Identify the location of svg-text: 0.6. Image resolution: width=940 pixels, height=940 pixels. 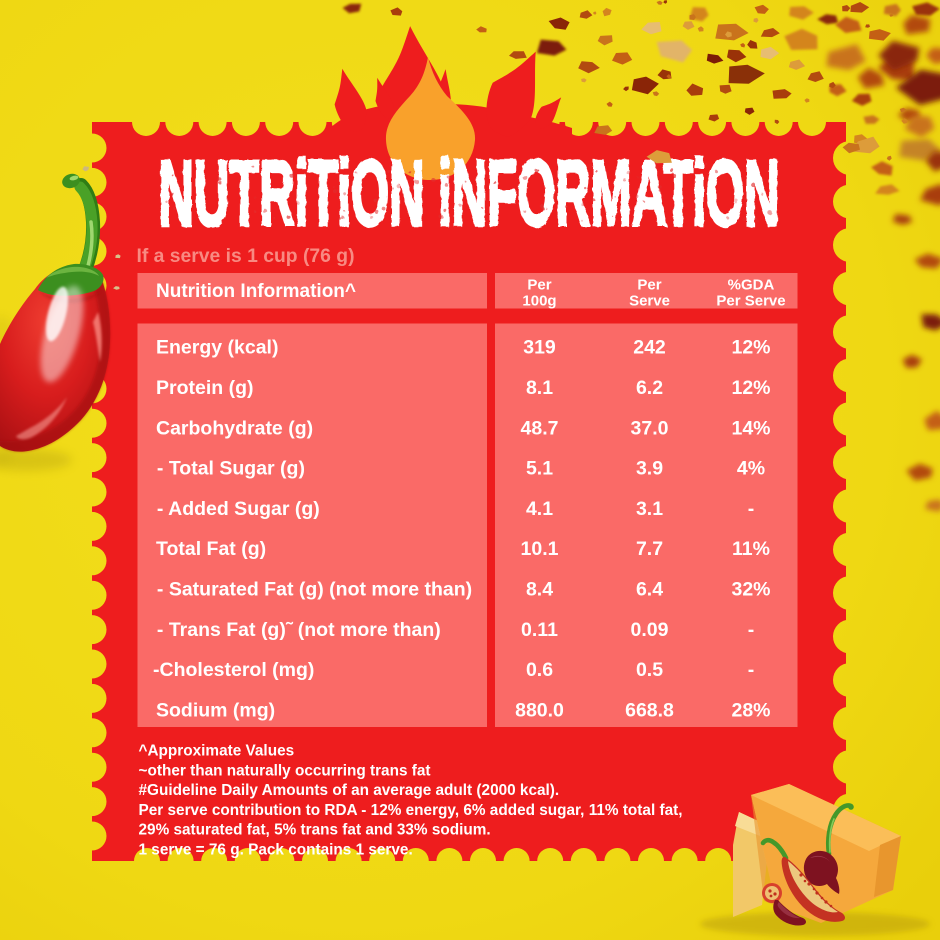
(539, 670).